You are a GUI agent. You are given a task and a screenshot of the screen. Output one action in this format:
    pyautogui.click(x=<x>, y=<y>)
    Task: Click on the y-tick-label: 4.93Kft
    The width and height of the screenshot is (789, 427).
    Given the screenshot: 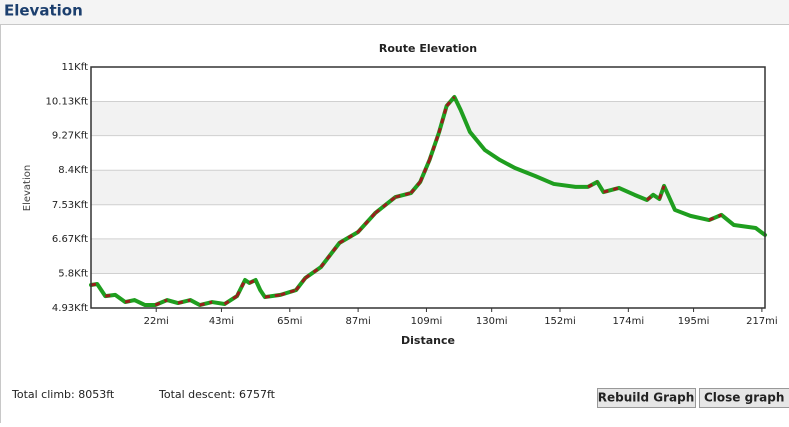 What is the action you would take?
    pyautogui.click(x=70, y=308)
    